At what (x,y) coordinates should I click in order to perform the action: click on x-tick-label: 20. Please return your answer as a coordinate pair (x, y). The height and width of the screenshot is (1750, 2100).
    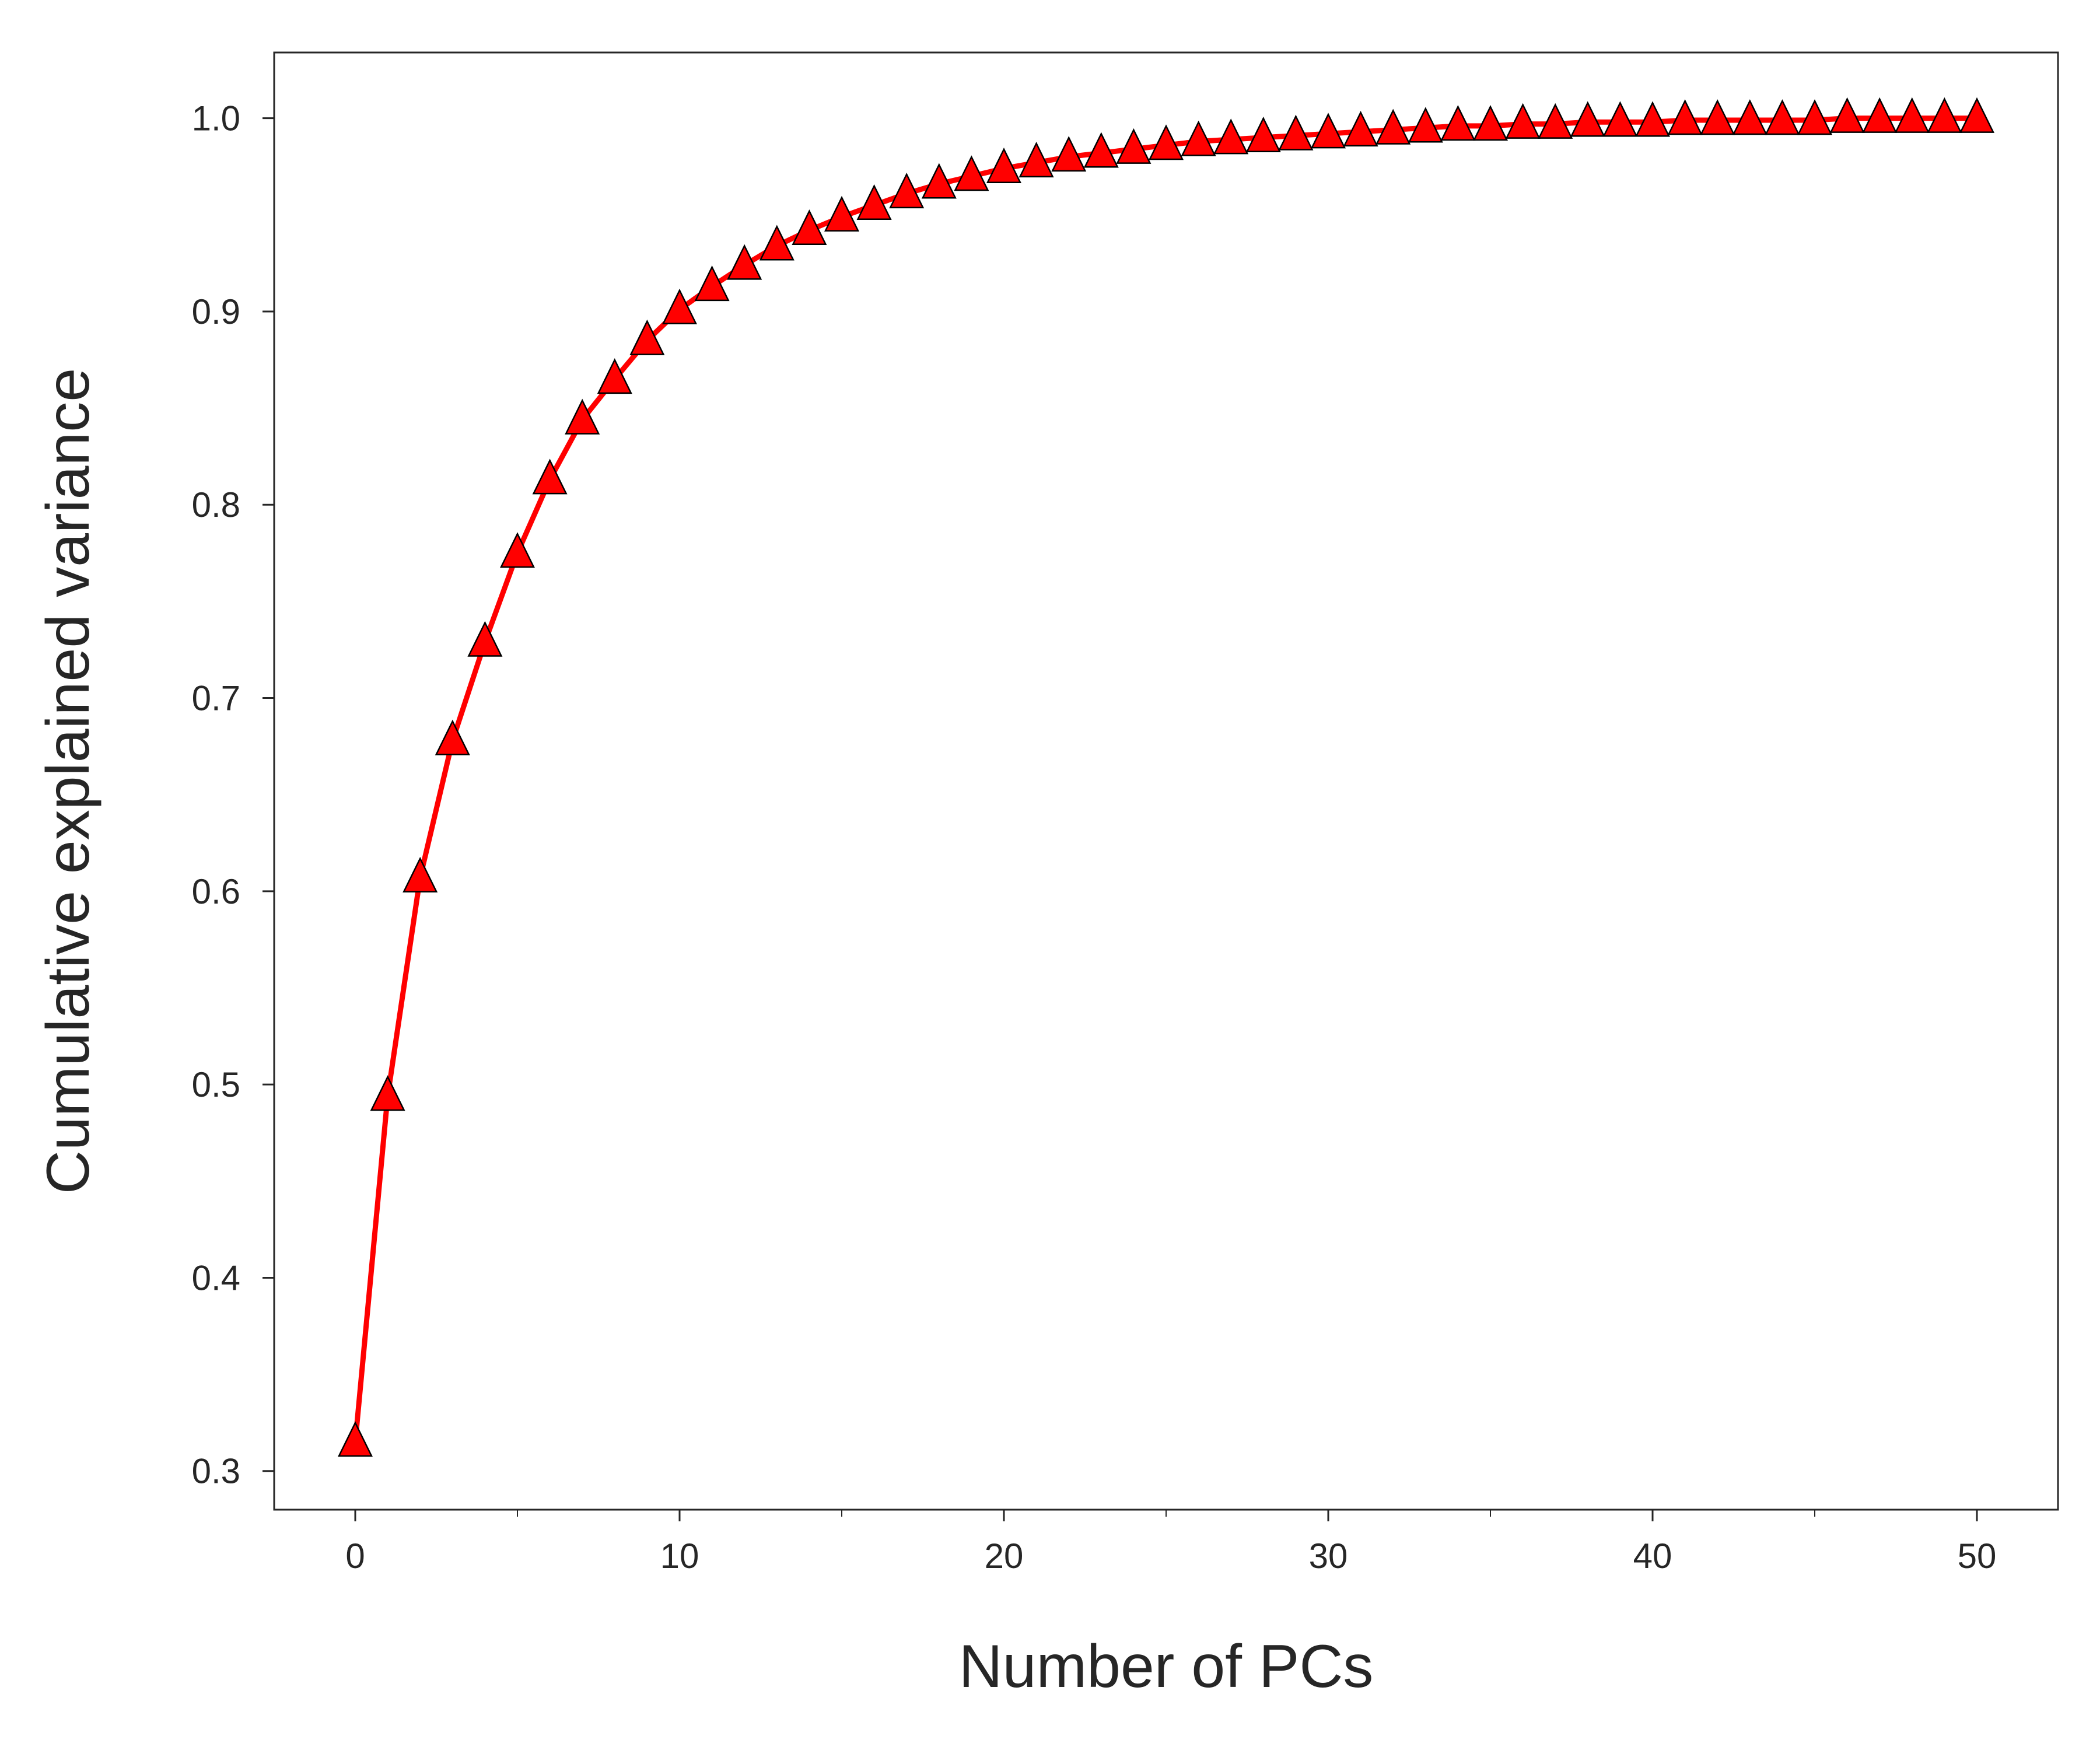
    Looking at the image, I should click on (1005, 1556).